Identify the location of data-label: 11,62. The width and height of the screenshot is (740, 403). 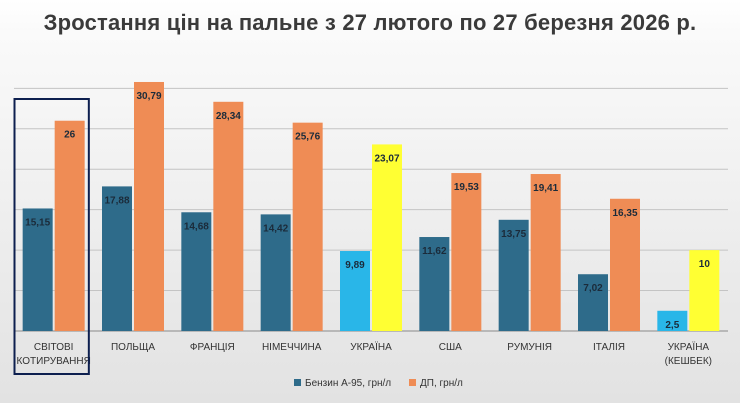
(434, 251).